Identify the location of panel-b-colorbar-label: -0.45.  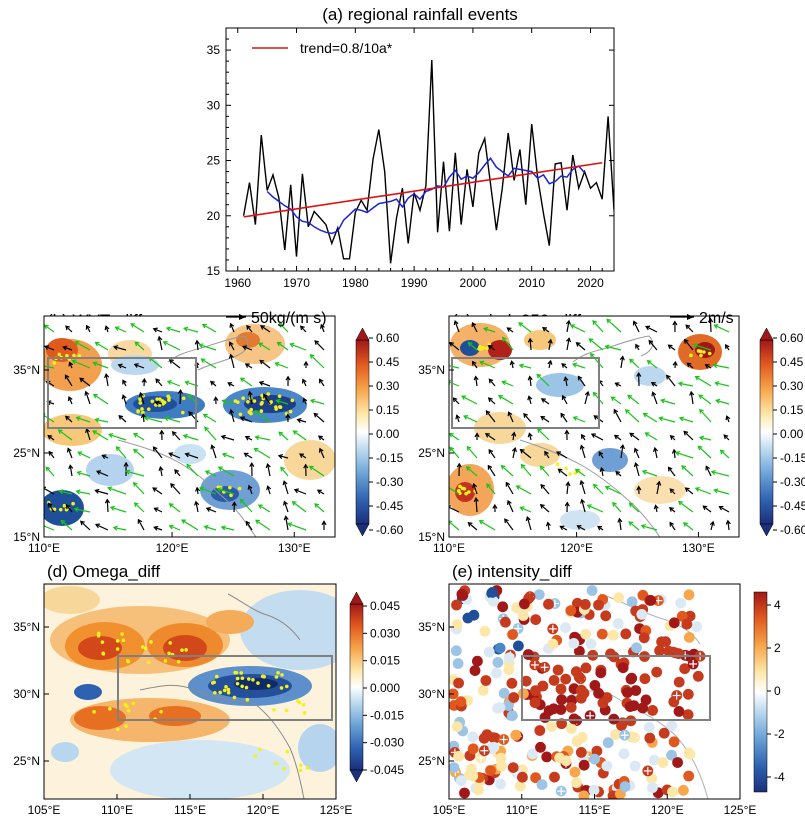
(390, 506).